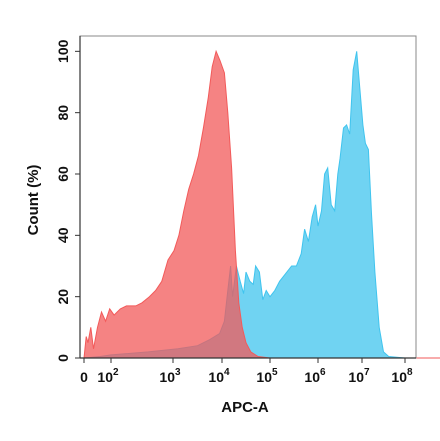  I want to click on y-tick-label: 0, so click(63, 358).